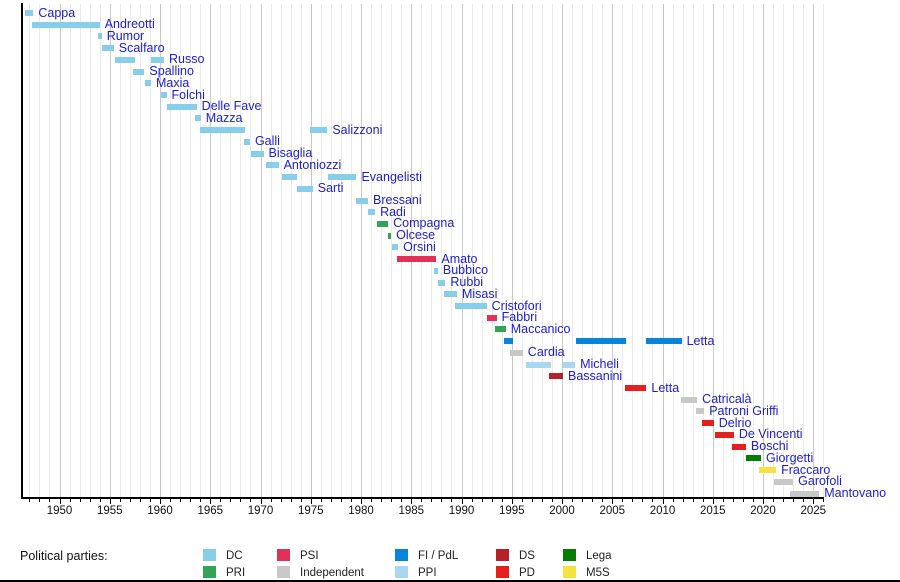  What do you see at coordinates (318, 130) in the screenshot?
I see `term-bar-salizzoni` at bounding box center [318, 130].